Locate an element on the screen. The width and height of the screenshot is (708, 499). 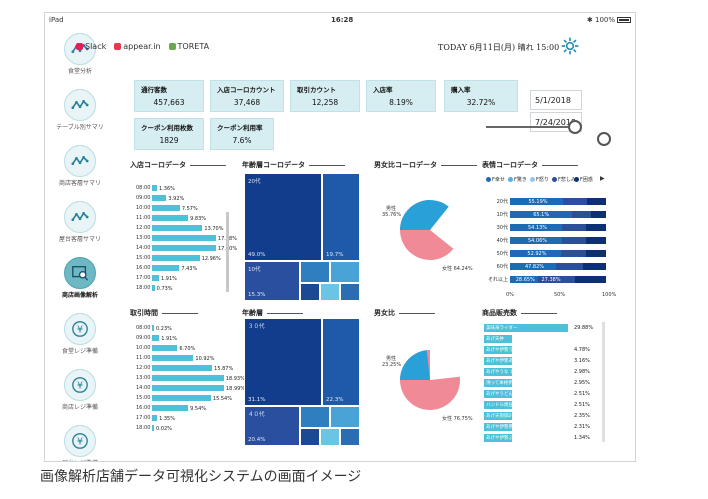
bar-value: 13.70% is located at coordinates (214, 229).